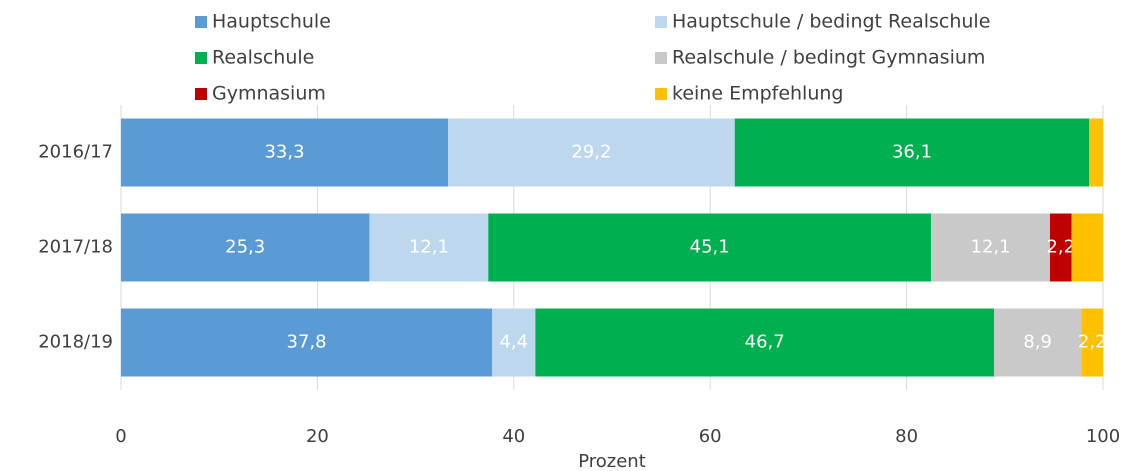  What do you see at coordinates (263, 58) in the screenshot?
I see `legend-label: Realschule` at bounding box center [263, 58].